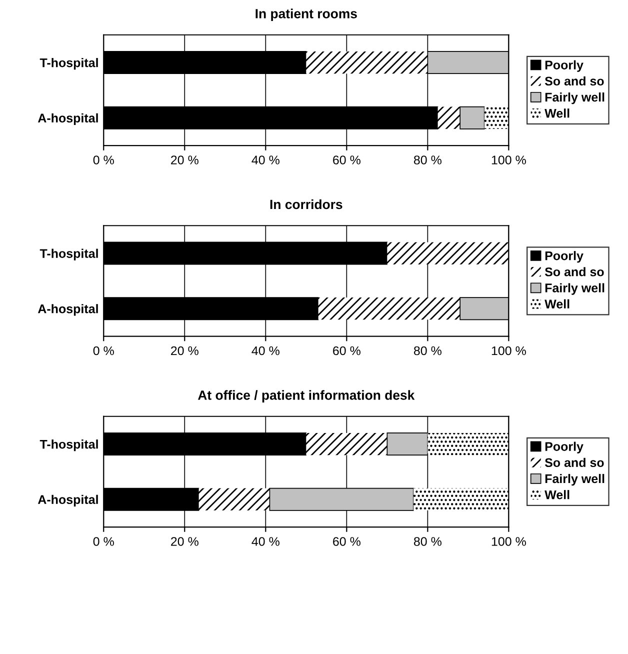  I want to click on text: Poorly, so click(564, 257).